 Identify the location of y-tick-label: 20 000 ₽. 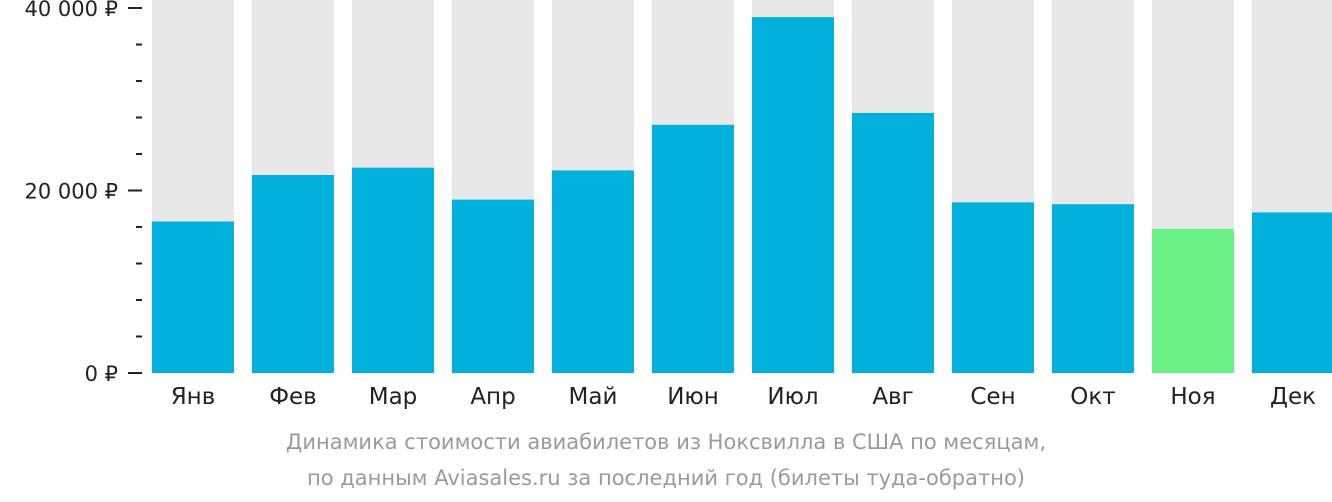
(71, 192).